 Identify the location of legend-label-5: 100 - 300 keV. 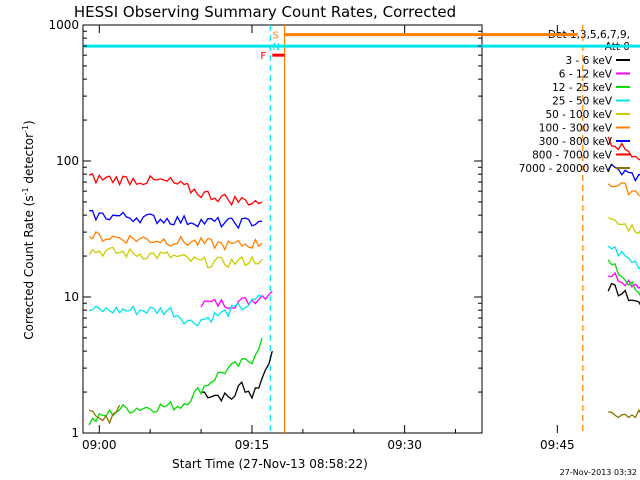
(576, 129).